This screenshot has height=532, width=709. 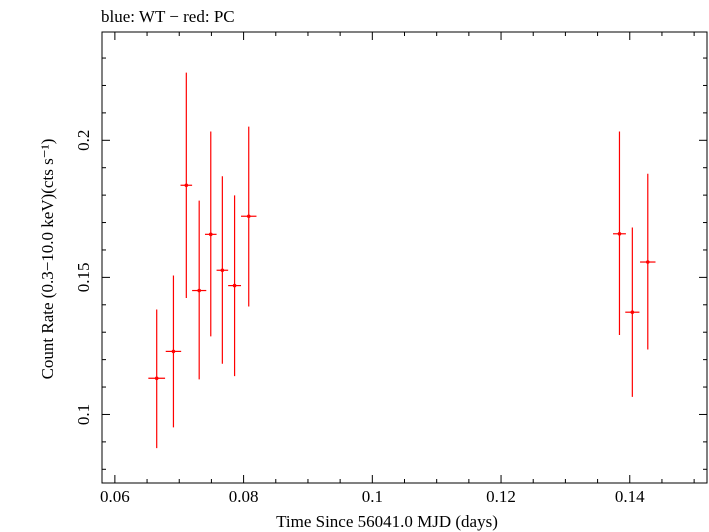 What do you see at coordinates (630, 496) in the screenshot?
I see `x-tick-label: 0.14` at bounding box center [630, 496].